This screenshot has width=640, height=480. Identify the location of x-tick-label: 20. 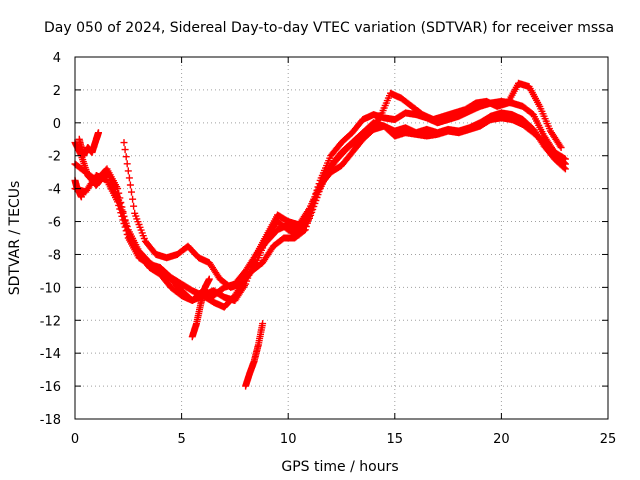
(501, 439).